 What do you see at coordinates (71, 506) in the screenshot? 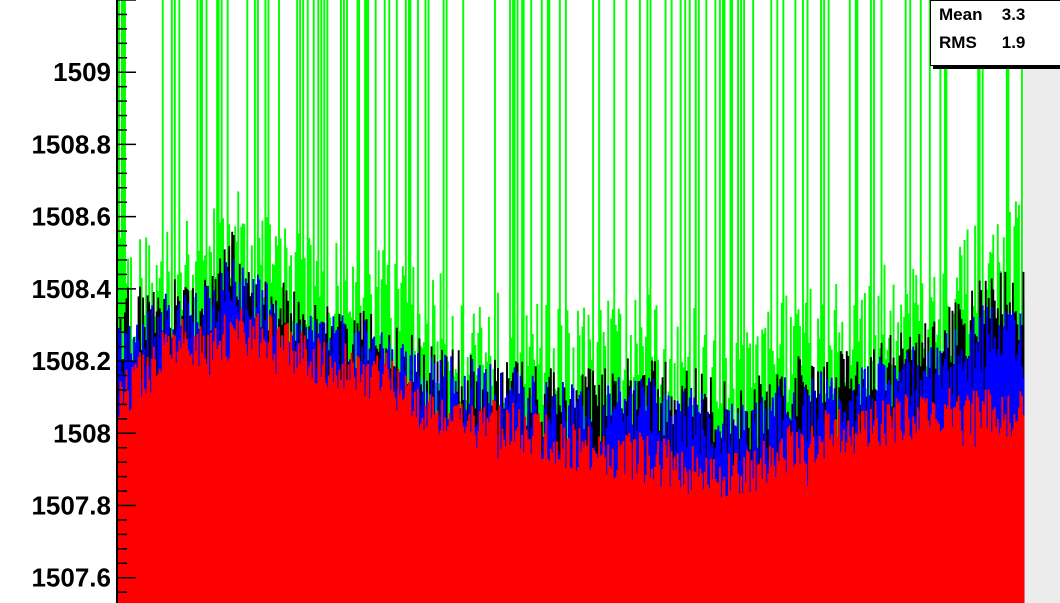
I see `y-tick-label: 1507.8` at bounding box center [71, 506].